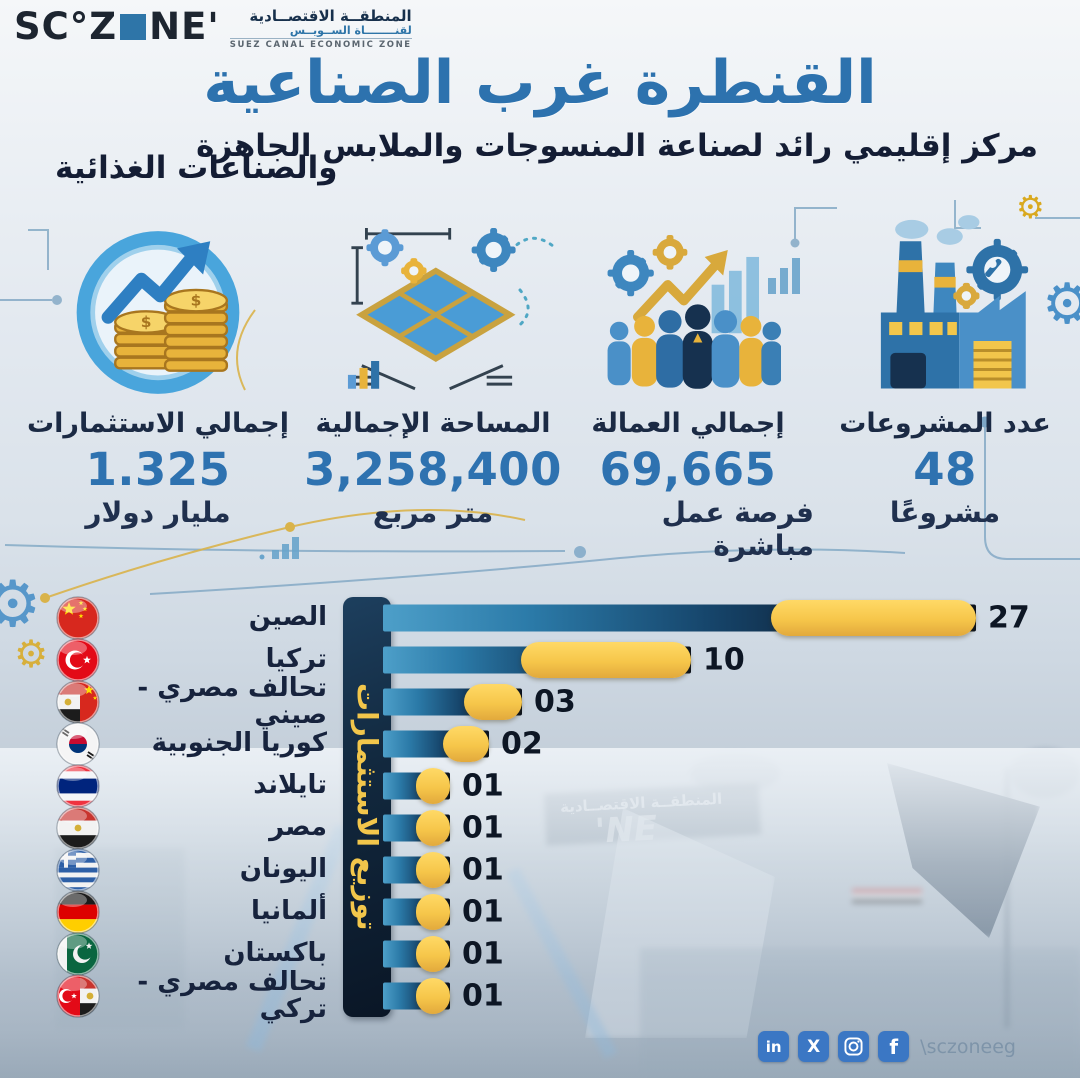  Describe the element at coordinates (688, 423) in the screenshot. I see `stat-label: إجمالي العمالة` at that location.